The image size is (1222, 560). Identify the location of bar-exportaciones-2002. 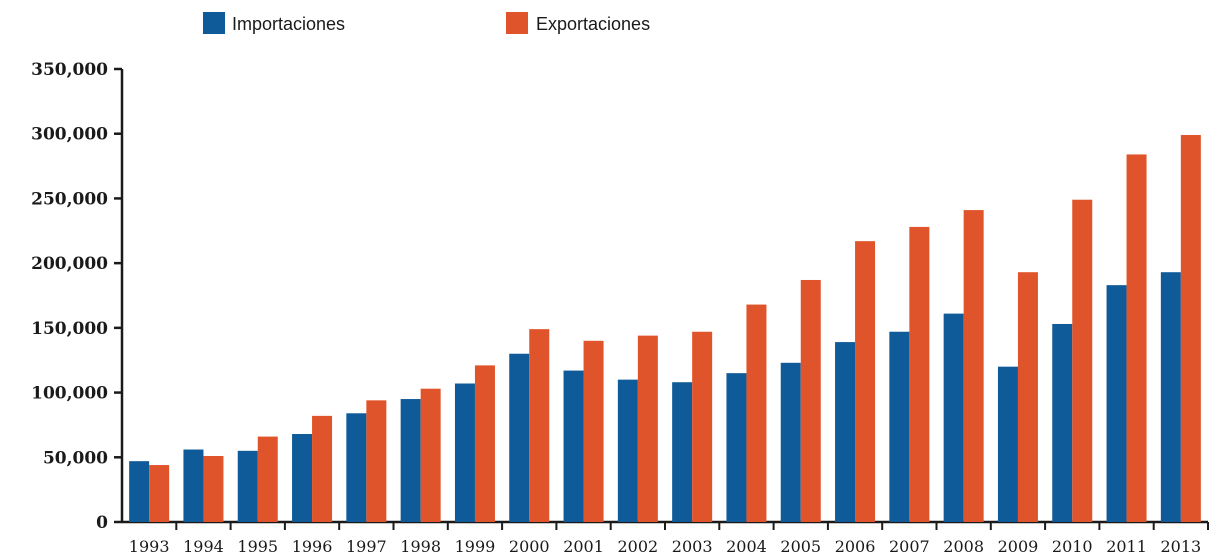
(647, 428).